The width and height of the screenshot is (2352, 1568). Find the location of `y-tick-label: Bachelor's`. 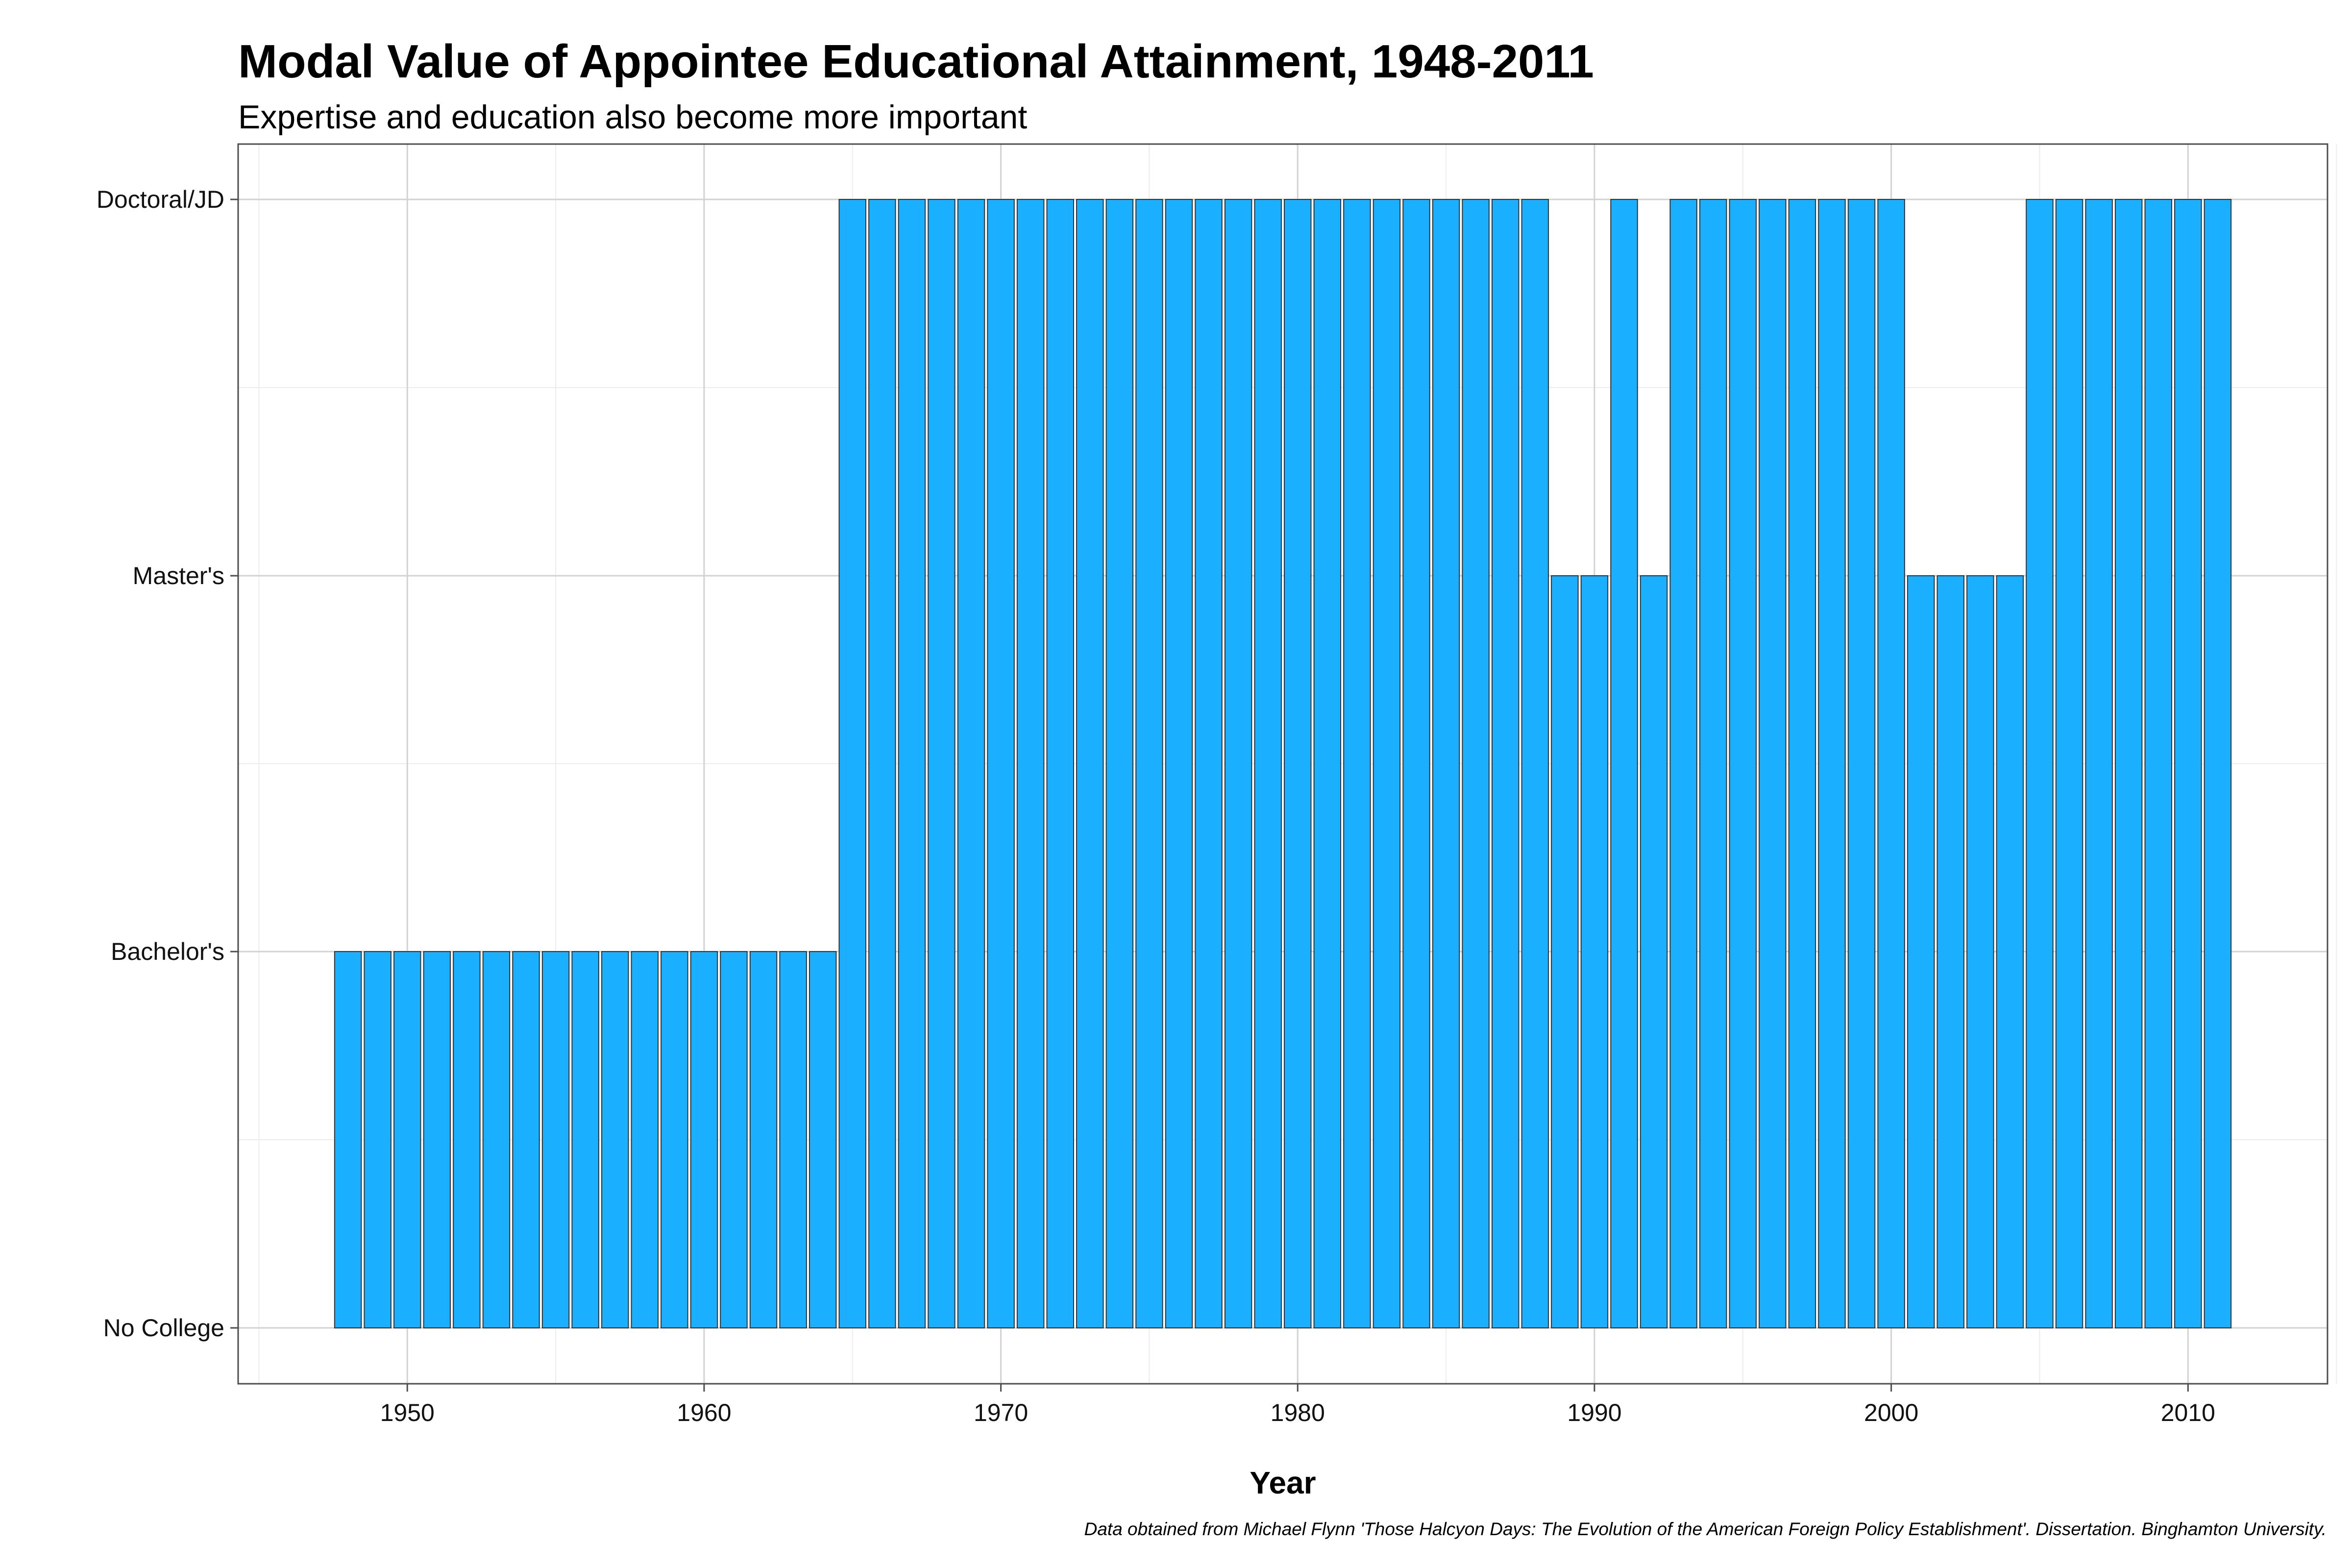

y-tick-label: Bachelor's is located at coordinates (167, 951).